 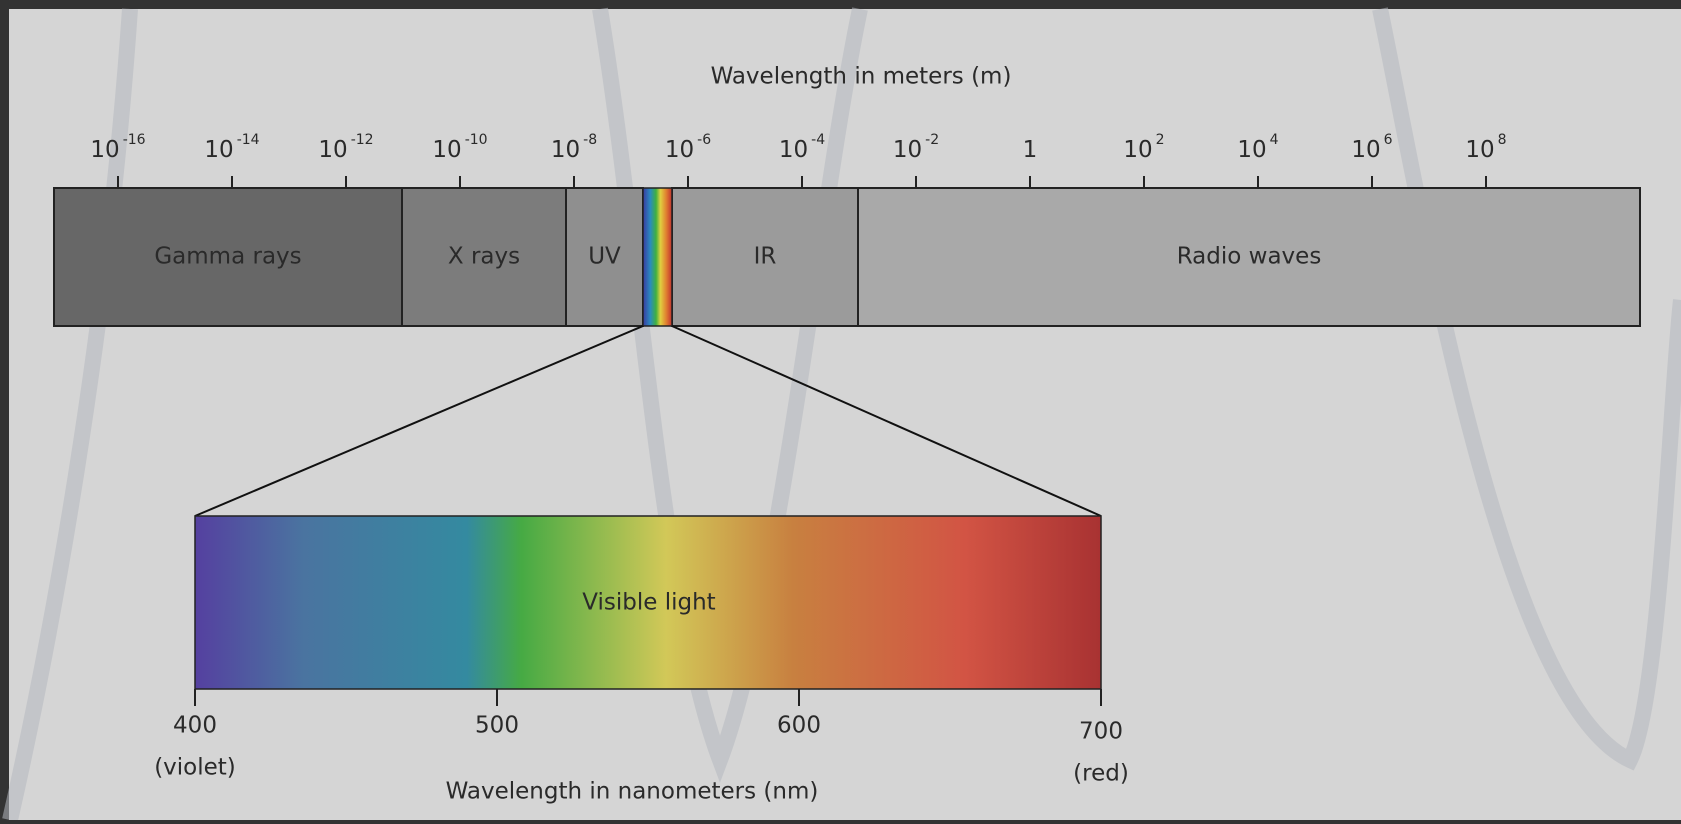 I want to click on band-label: Radio waves, so click(x=1249, y=257).